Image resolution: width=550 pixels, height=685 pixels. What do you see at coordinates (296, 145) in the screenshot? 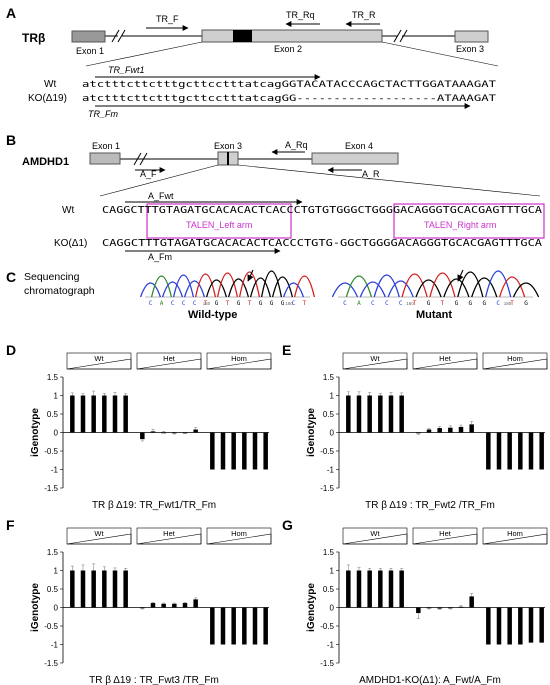
I see `primer-a-rq-label: A_Rq` at bounding box center [296, 145].